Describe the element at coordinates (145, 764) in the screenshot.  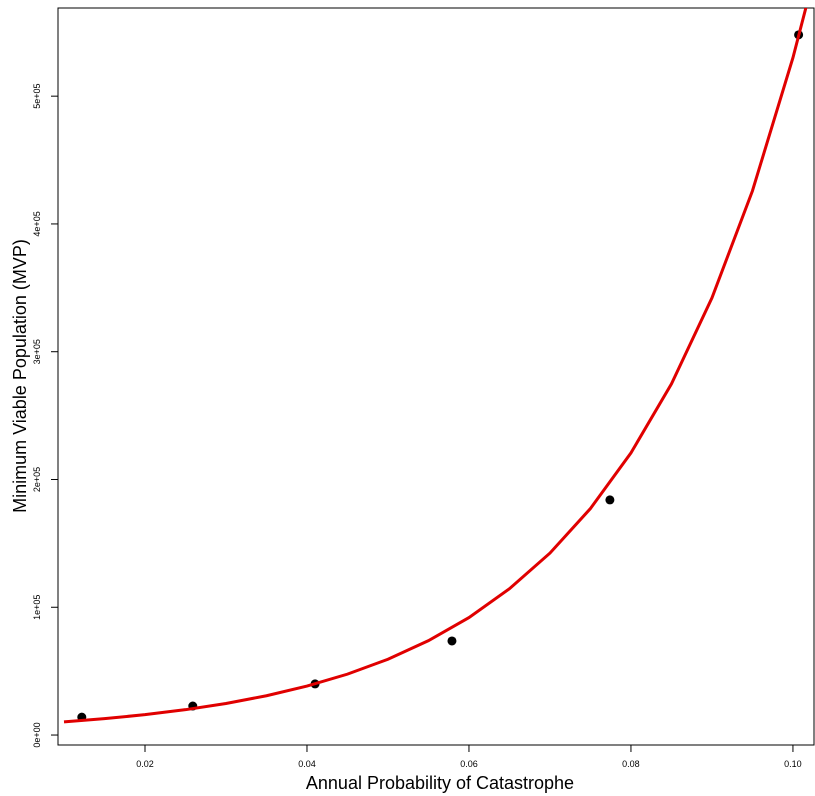
I see `x-tick-label: 0.02` at that location.